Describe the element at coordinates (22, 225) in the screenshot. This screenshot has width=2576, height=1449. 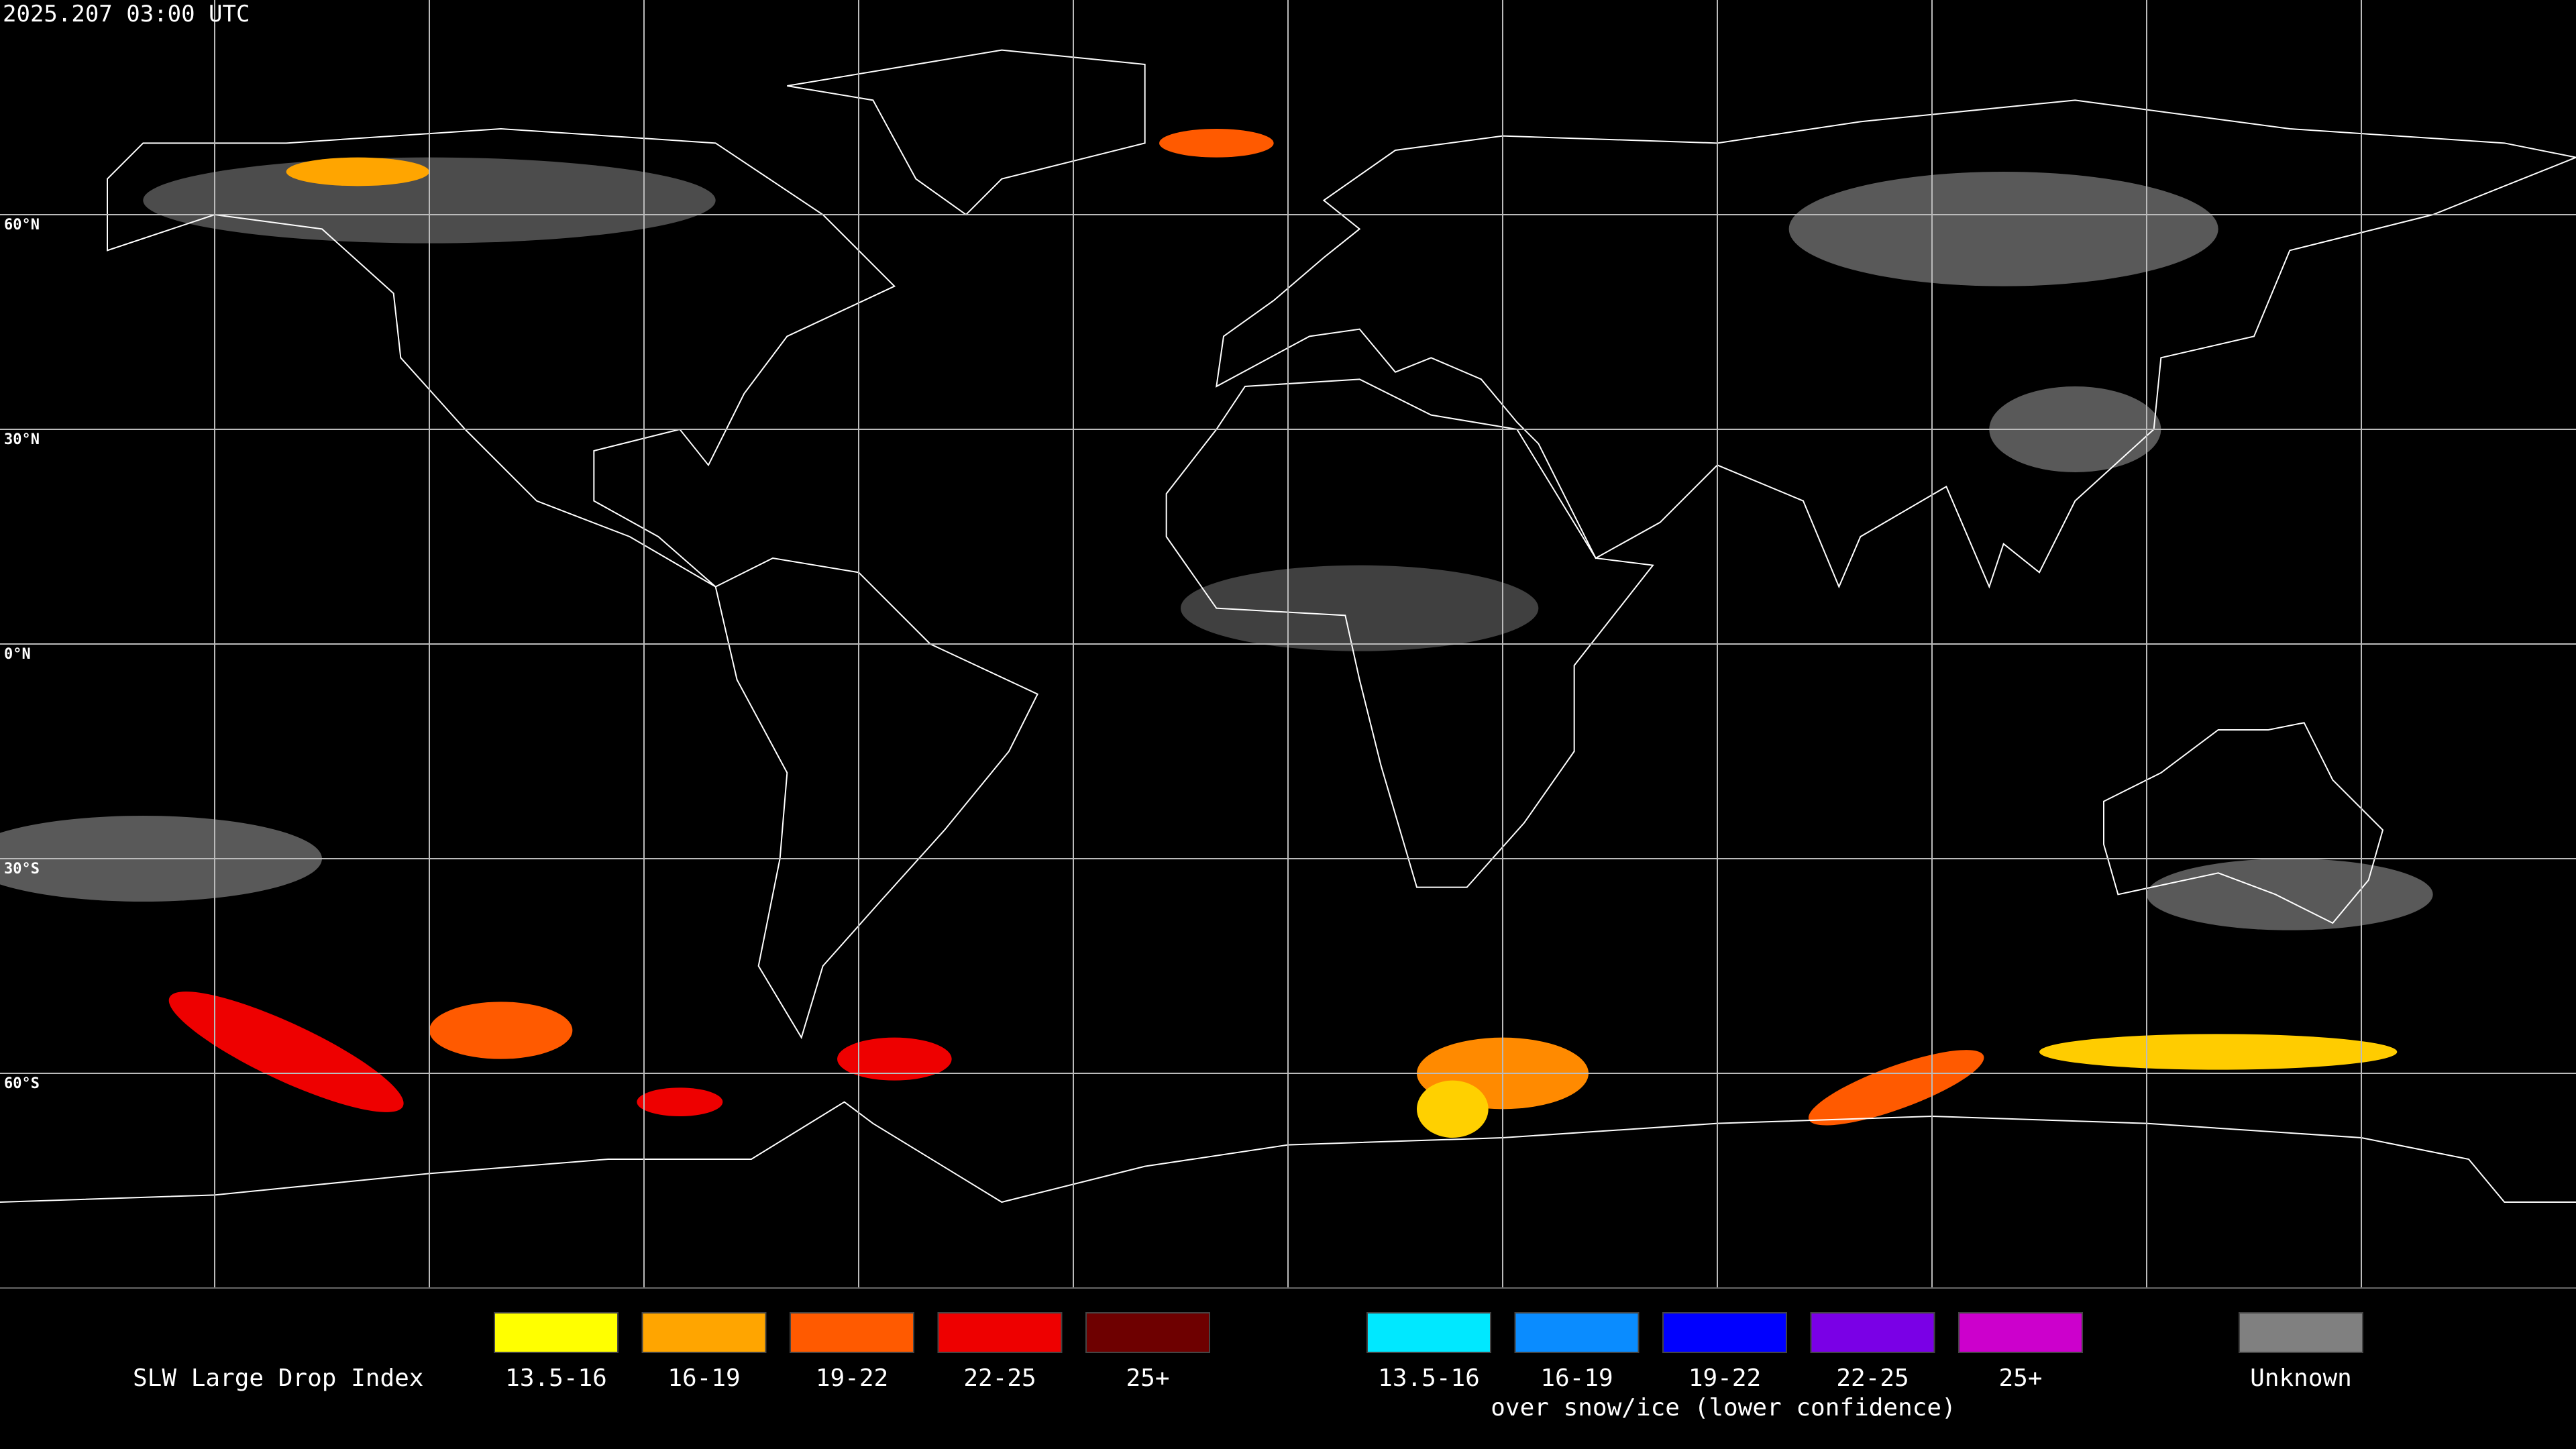
I see `latitude-label: 60°N` at that location.